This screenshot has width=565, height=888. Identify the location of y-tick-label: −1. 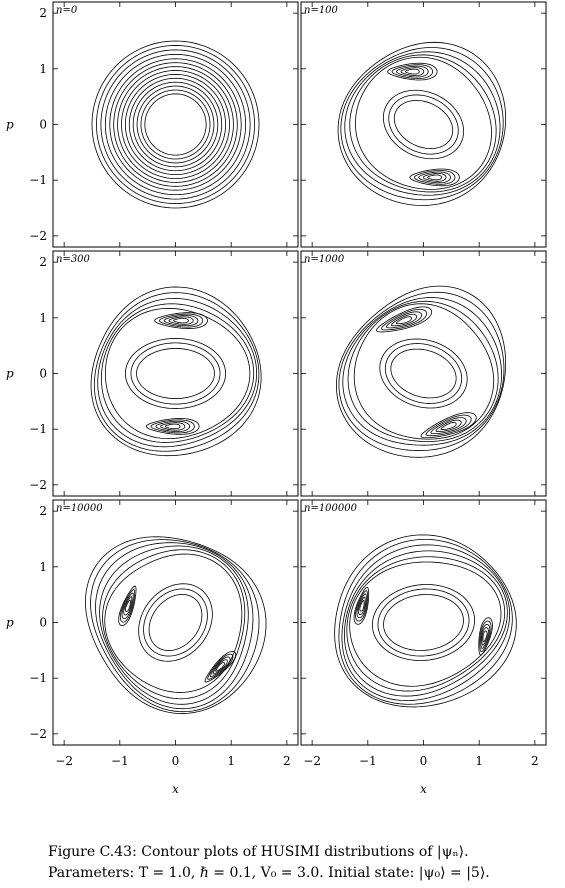
(38, 678).